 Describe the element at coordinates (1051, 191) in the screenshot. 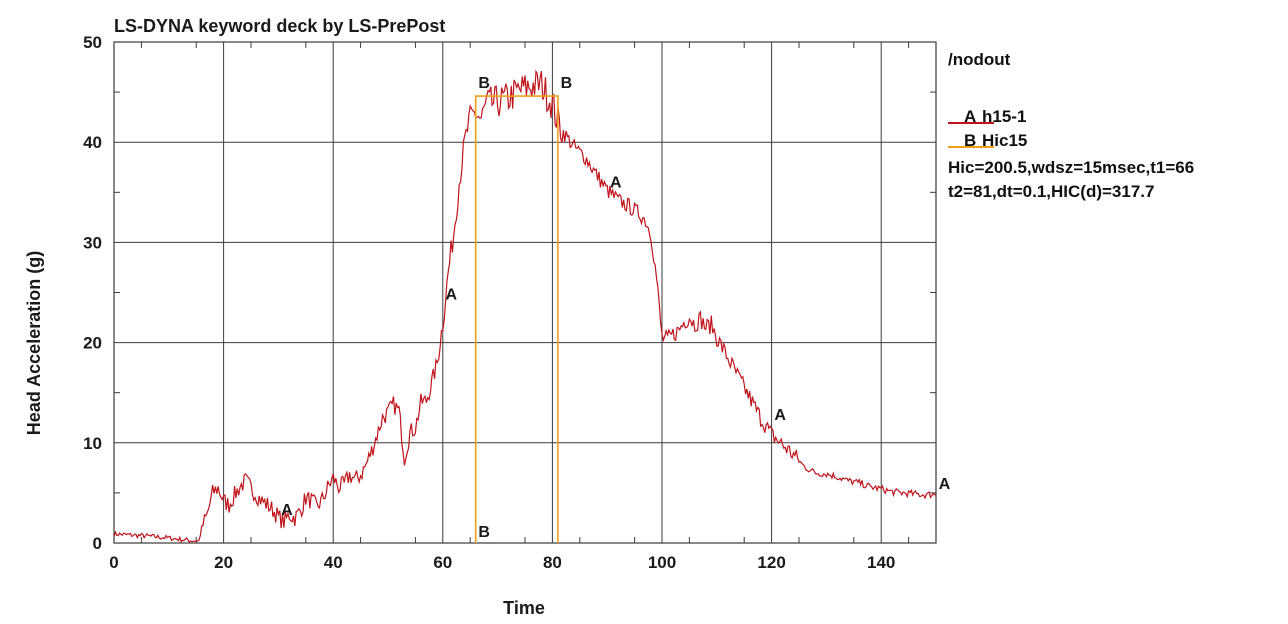

I see `hic-result-line-2: t2=81,dt=0.1,HIC(d)=317.7` at that location.